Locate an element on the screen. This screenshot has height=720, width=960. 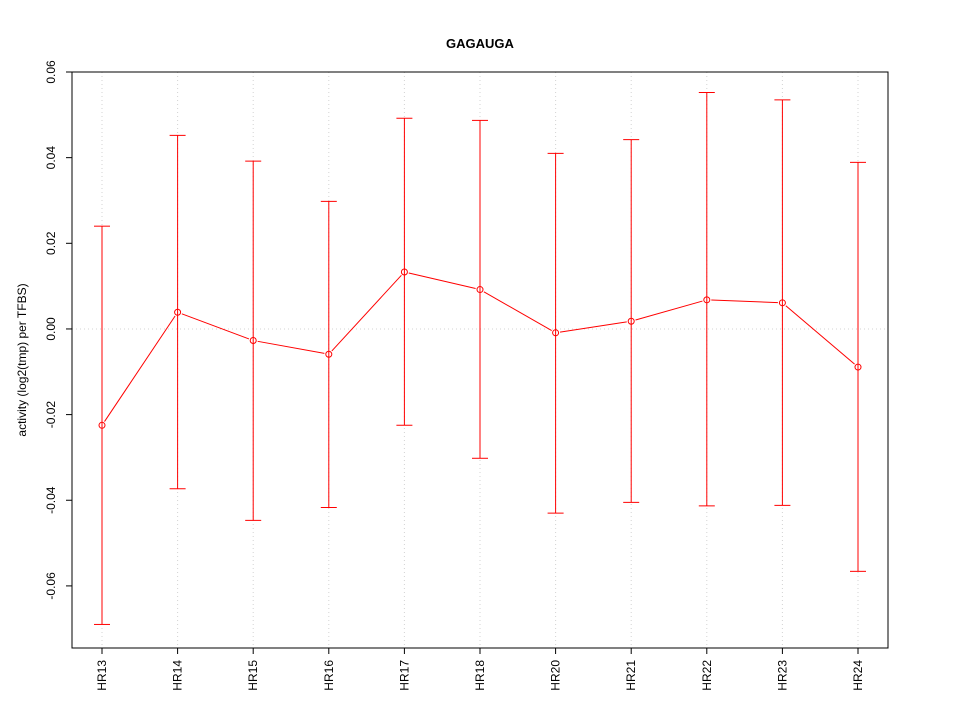
x-tick-label: HR18 is located at coordinates (480, 675).